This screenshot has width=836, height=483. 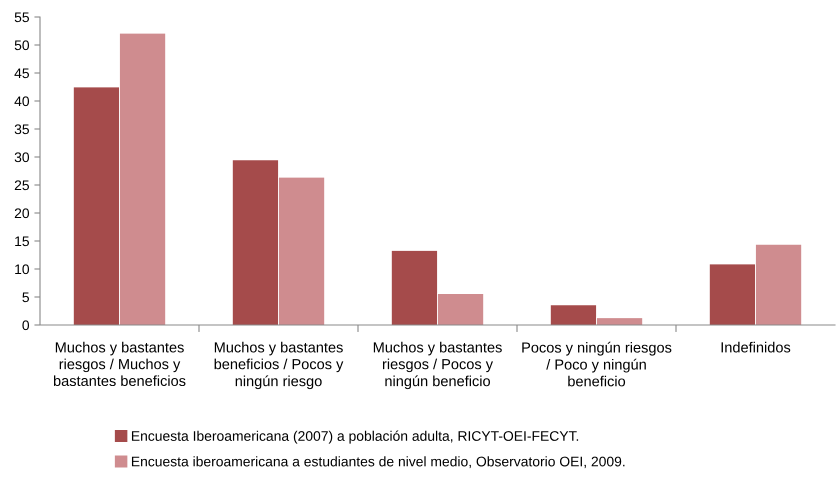 I want to click on x-tick-label: Pocos y ningún riesgos / Poco y ningún beneficio, so click(x=597, y=364).